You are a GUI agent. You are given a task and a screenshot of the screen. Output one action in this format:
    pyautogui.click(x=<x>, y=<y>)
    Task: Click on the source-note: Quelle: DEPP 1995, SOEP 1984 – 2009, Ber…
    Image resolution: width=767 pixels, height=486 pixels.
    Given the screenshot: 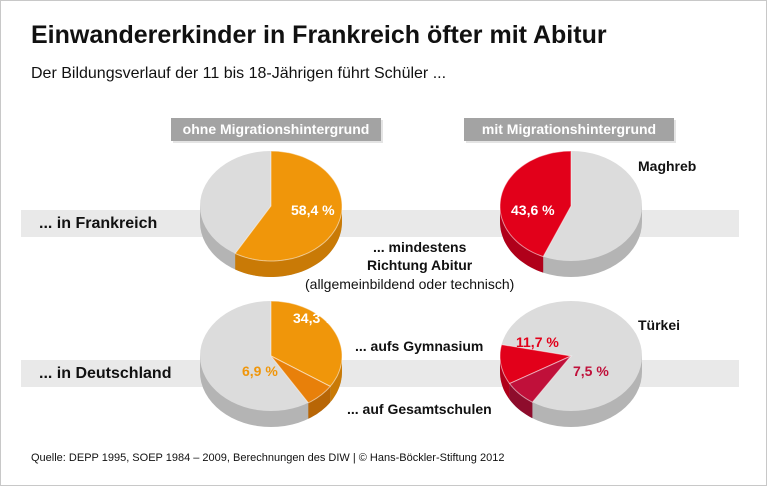 What is the action you would take?
    pyautogui.click(x=268, y=458)
    